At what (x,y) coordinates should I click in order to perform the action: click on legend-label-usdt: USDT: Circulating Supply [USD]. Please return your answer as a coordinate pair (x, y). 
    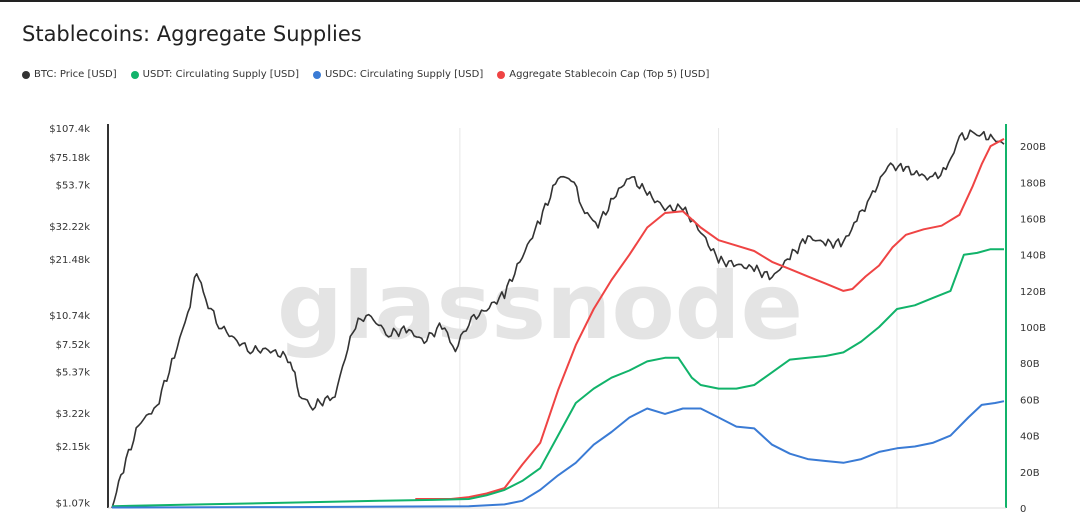
    Looking at the image, I should click on (220, 74).